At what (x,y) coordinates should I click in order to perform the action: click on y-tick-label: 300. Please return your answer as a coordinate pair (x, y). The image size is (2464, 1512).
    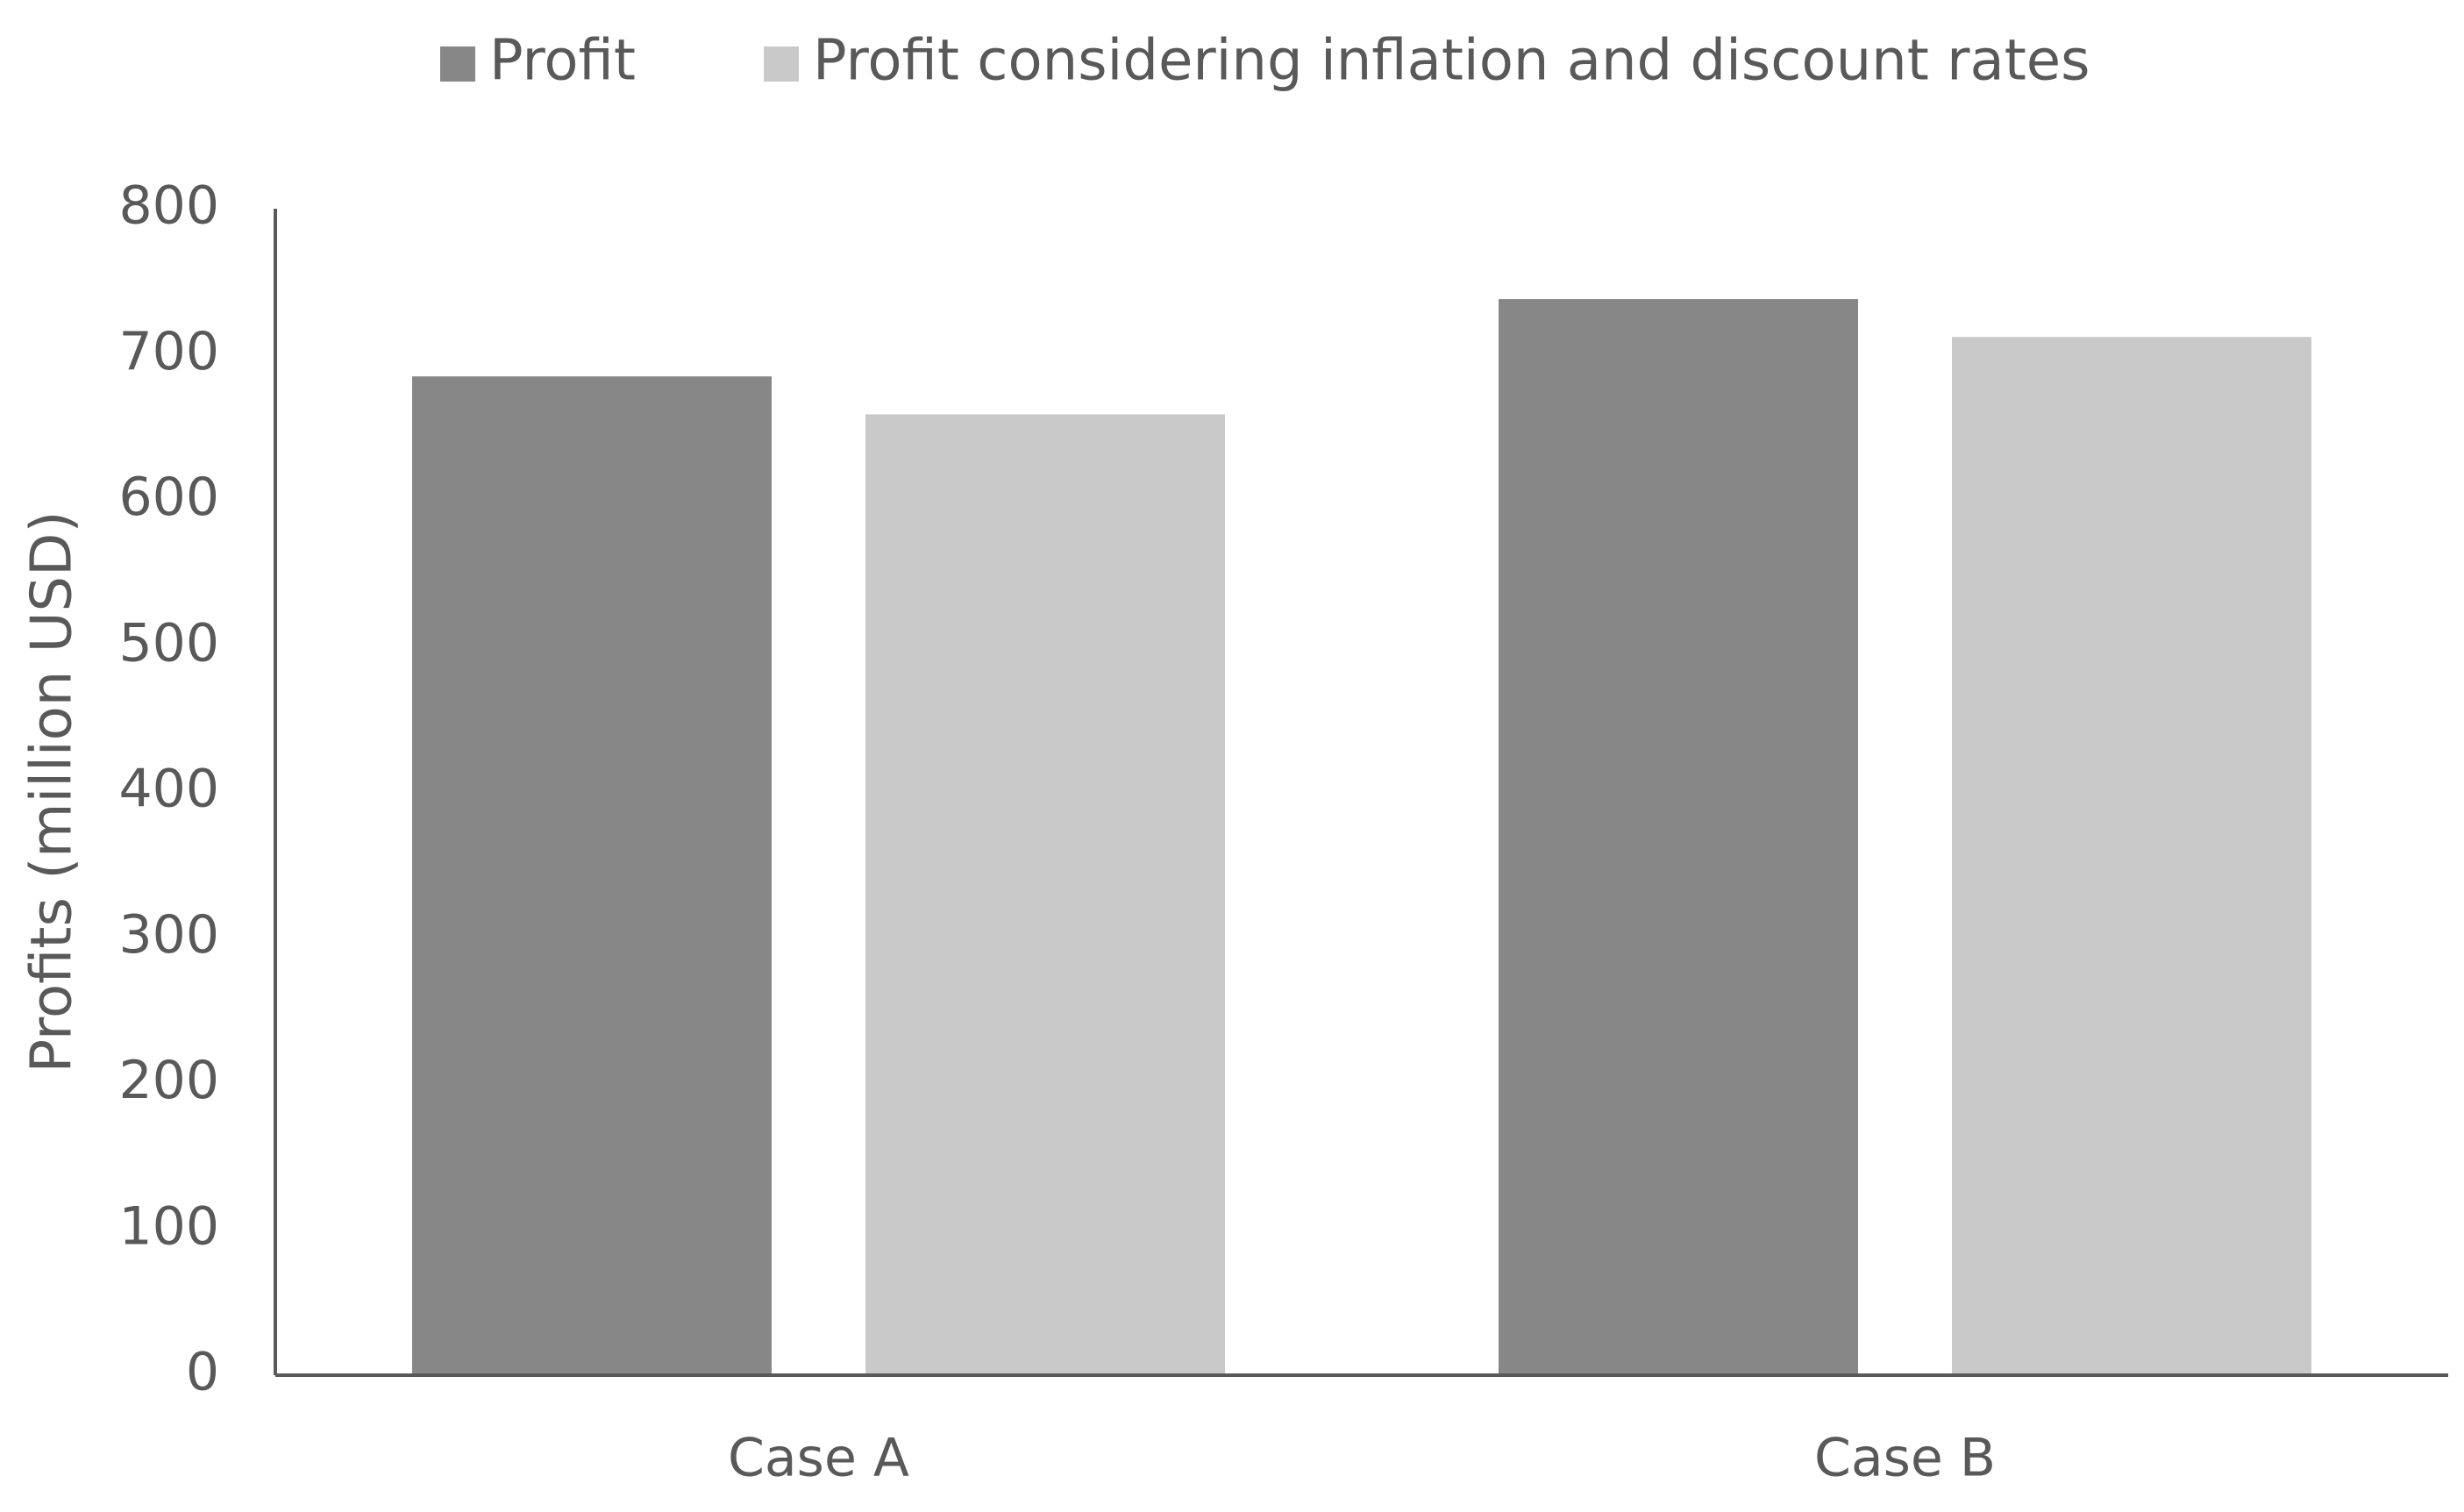
    Looking at the image, I should click on (169, 935).